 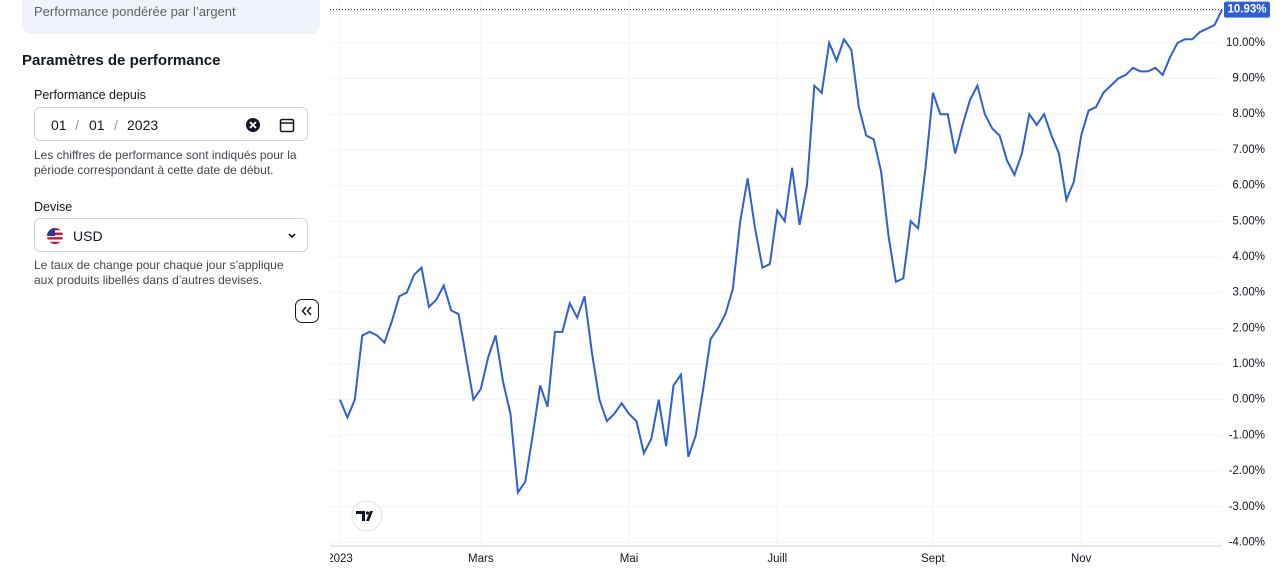 I want to click on last-value-label: 10.93%, so click(x=1246, y=10).